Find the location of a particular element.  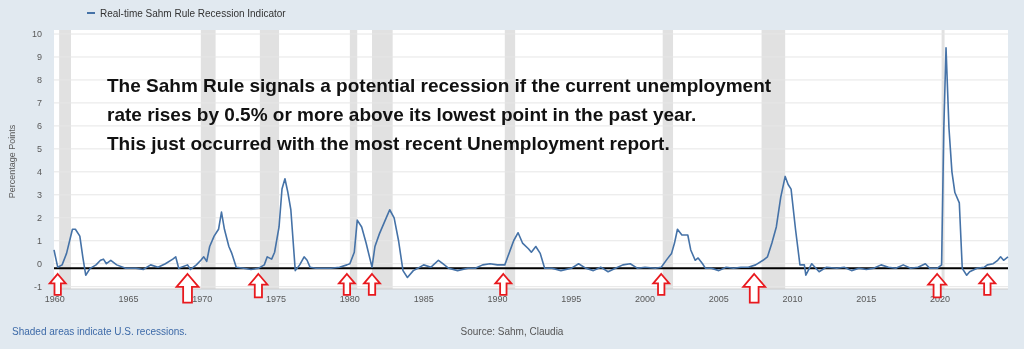

x-tick-label: 2015 is located at coordinates (866, 299).